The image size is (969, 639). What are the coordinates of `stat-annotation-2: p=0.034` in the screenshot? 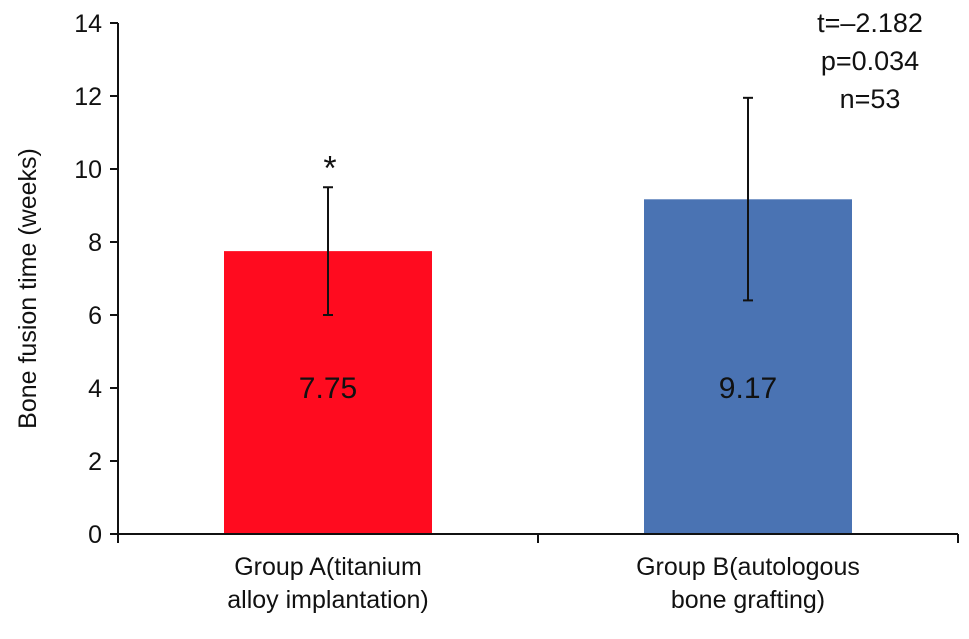 It's located at (870, 61).